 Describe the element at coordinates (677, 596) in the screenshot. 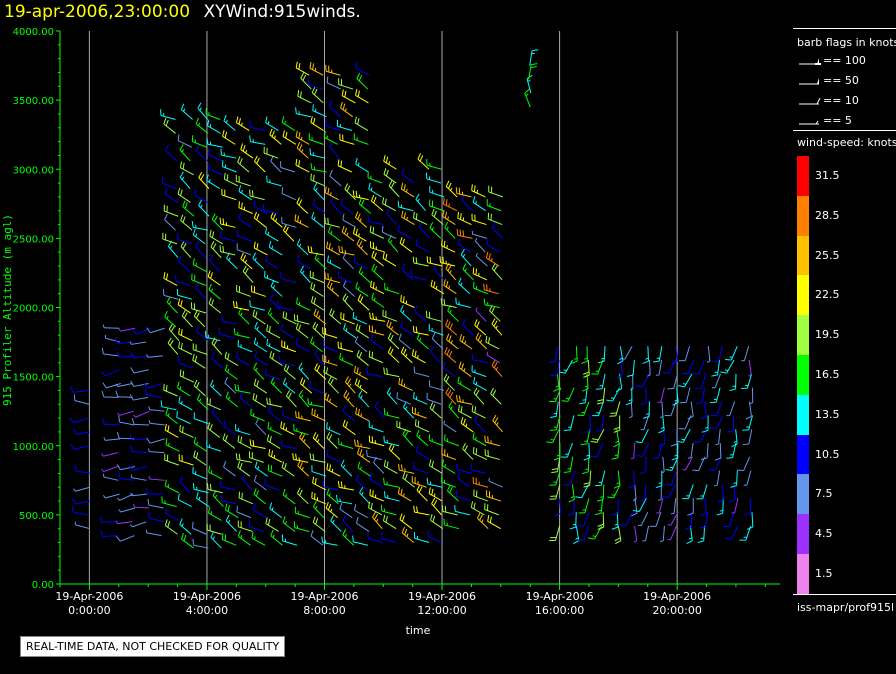

I see `x-tick-date: 19-Apr-2006` at that location.